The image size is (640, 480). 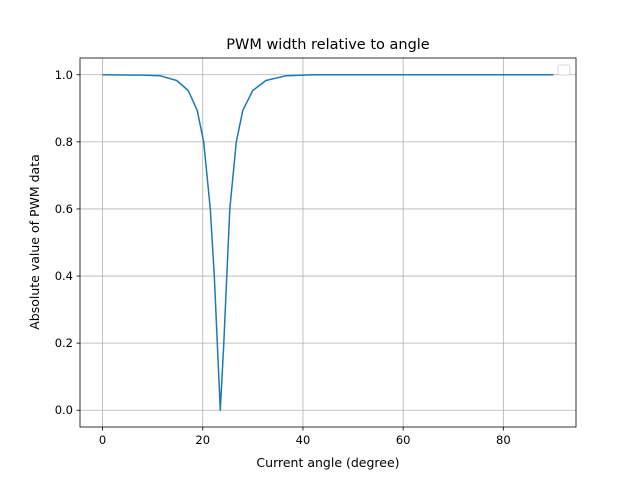 I want to click on y-tick-label: 0.6, so click(x=64, y=209).